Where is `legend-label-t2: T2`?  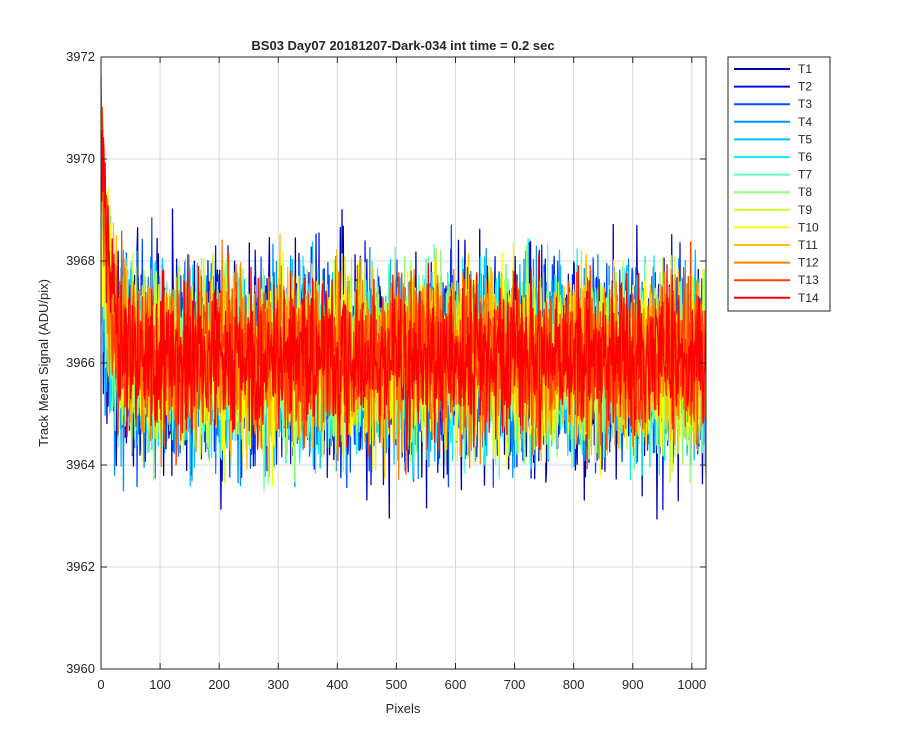 legend-label-t2: T2 is located at coordinates (805, 87).